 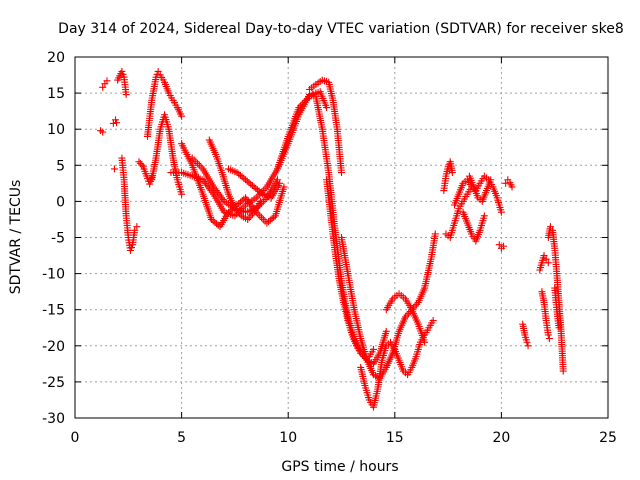 What do you see at coordinates (56, 94) in the screenshot?
I see `y-tick-label: 15` at bounding box center [56, 94].